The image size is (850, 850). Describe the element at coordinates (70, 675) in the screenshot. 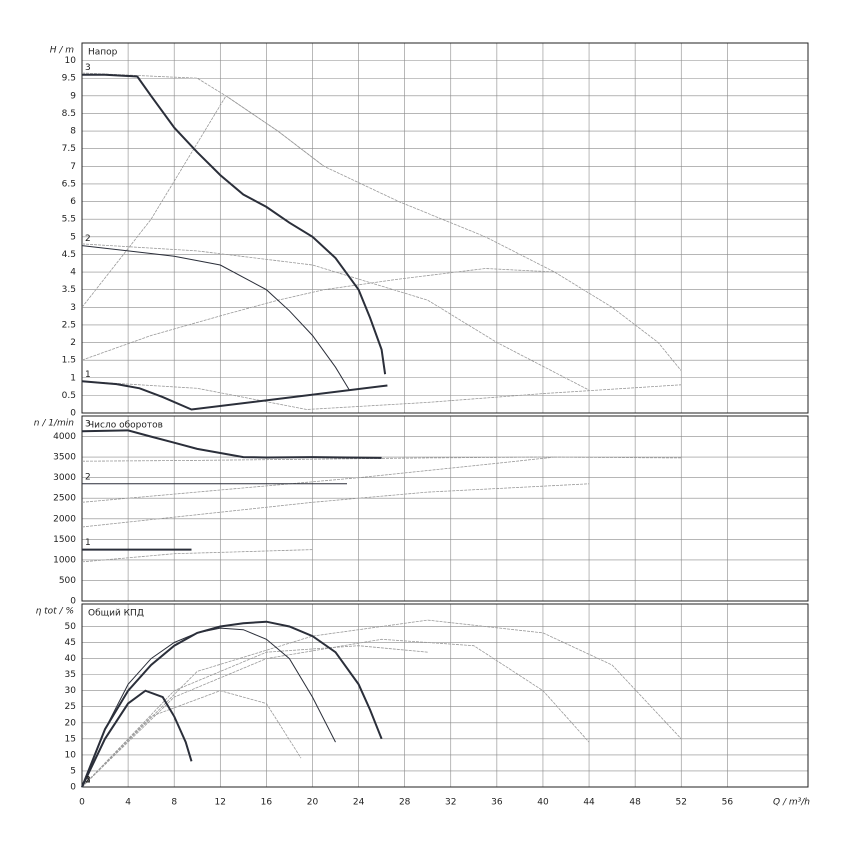

I see `y-tick-label: 35` at that location.